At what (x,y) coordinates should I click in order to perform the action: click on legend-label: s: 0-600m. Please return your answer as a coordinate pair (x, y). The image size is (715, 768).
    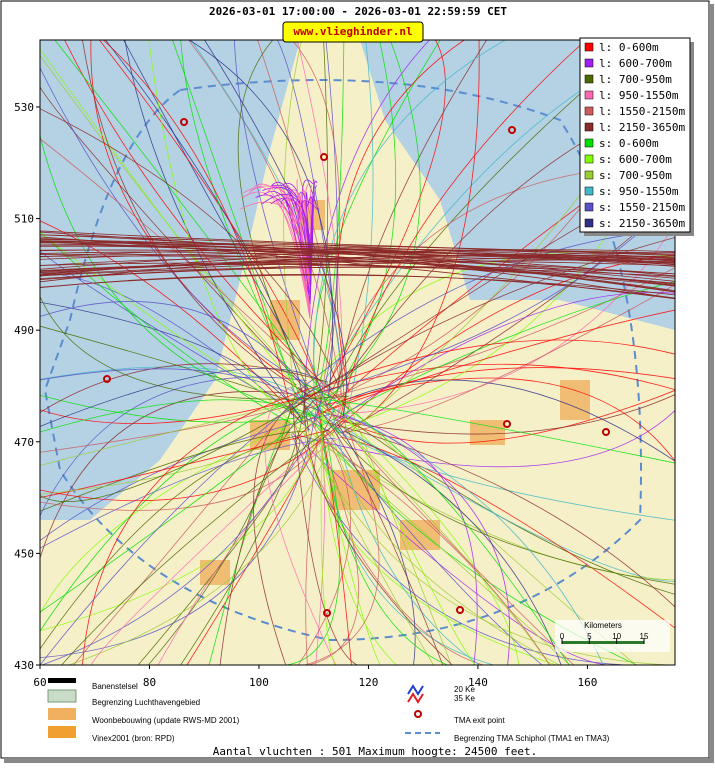
    Looking at the image, I should click on (629, 143).